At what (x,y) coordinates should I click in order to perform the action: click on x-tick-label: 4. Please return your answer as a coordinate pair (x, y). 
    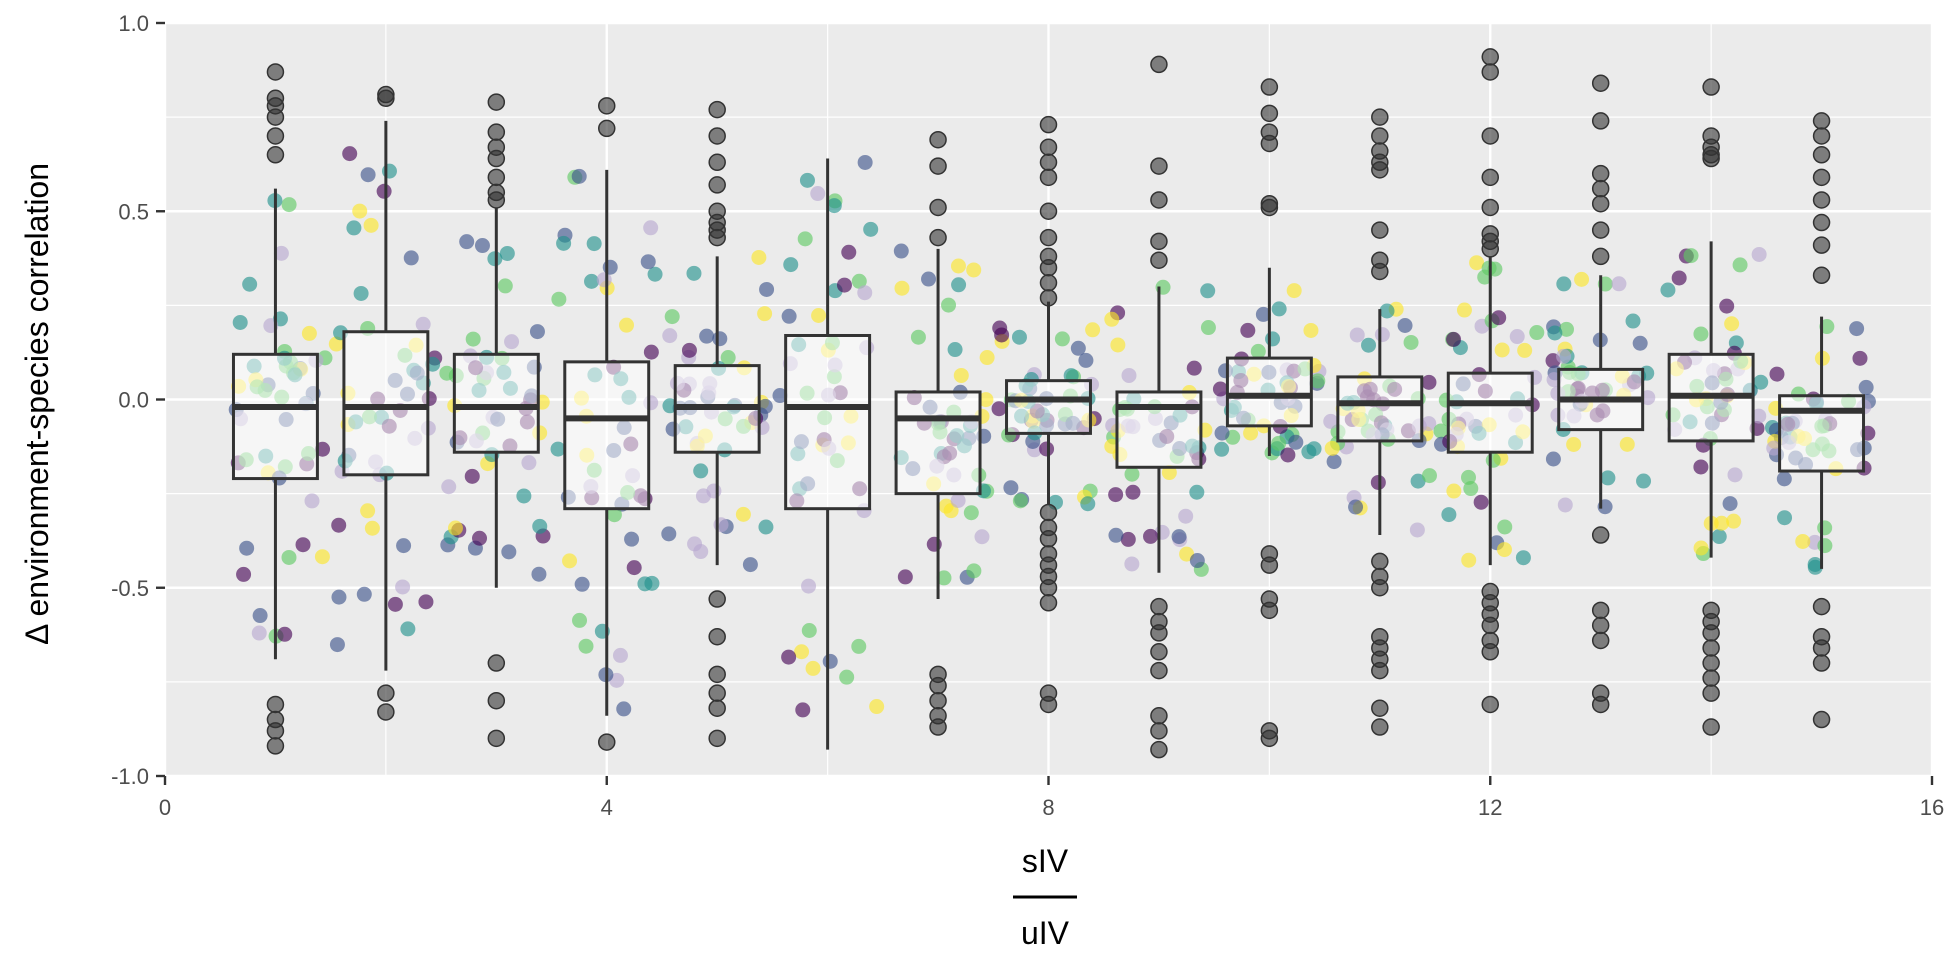
    Looking at the image, I should click on (607, 807).